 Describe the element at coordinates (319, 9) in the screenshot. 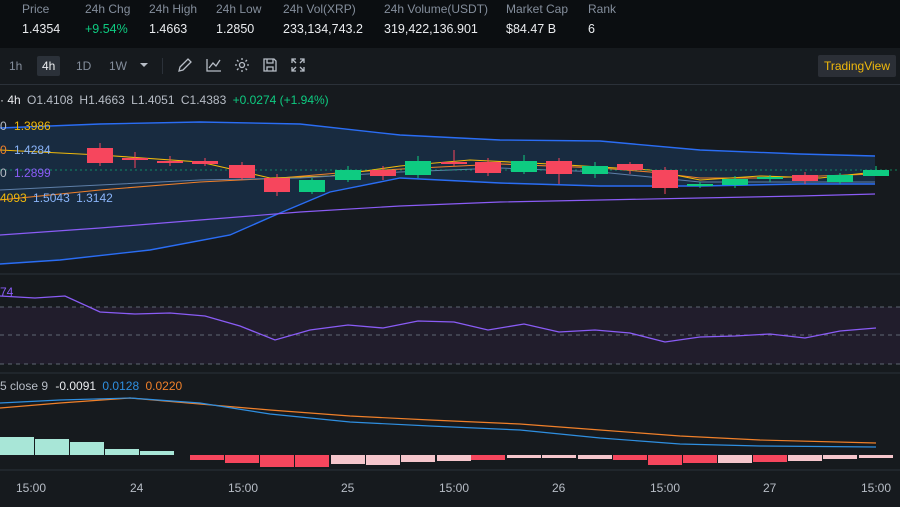

I see `stat-label: 24h Vol(XRP)` at that location.